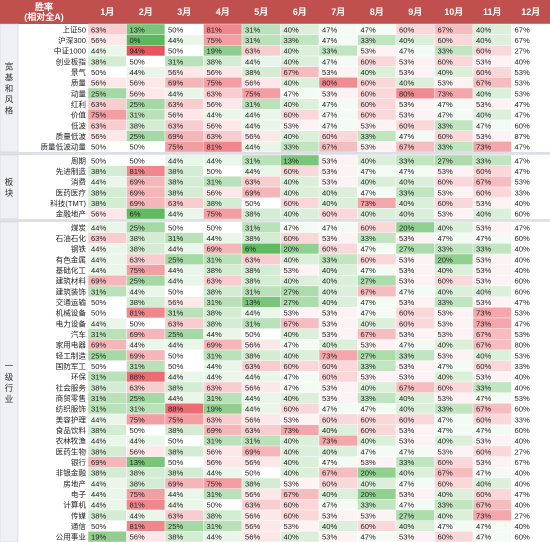  I want to click on table-row: 传媒 38% 44% 63% 38% 56% 60% 53% 53% 27% 40% 73% 27%, so click(284, 515).